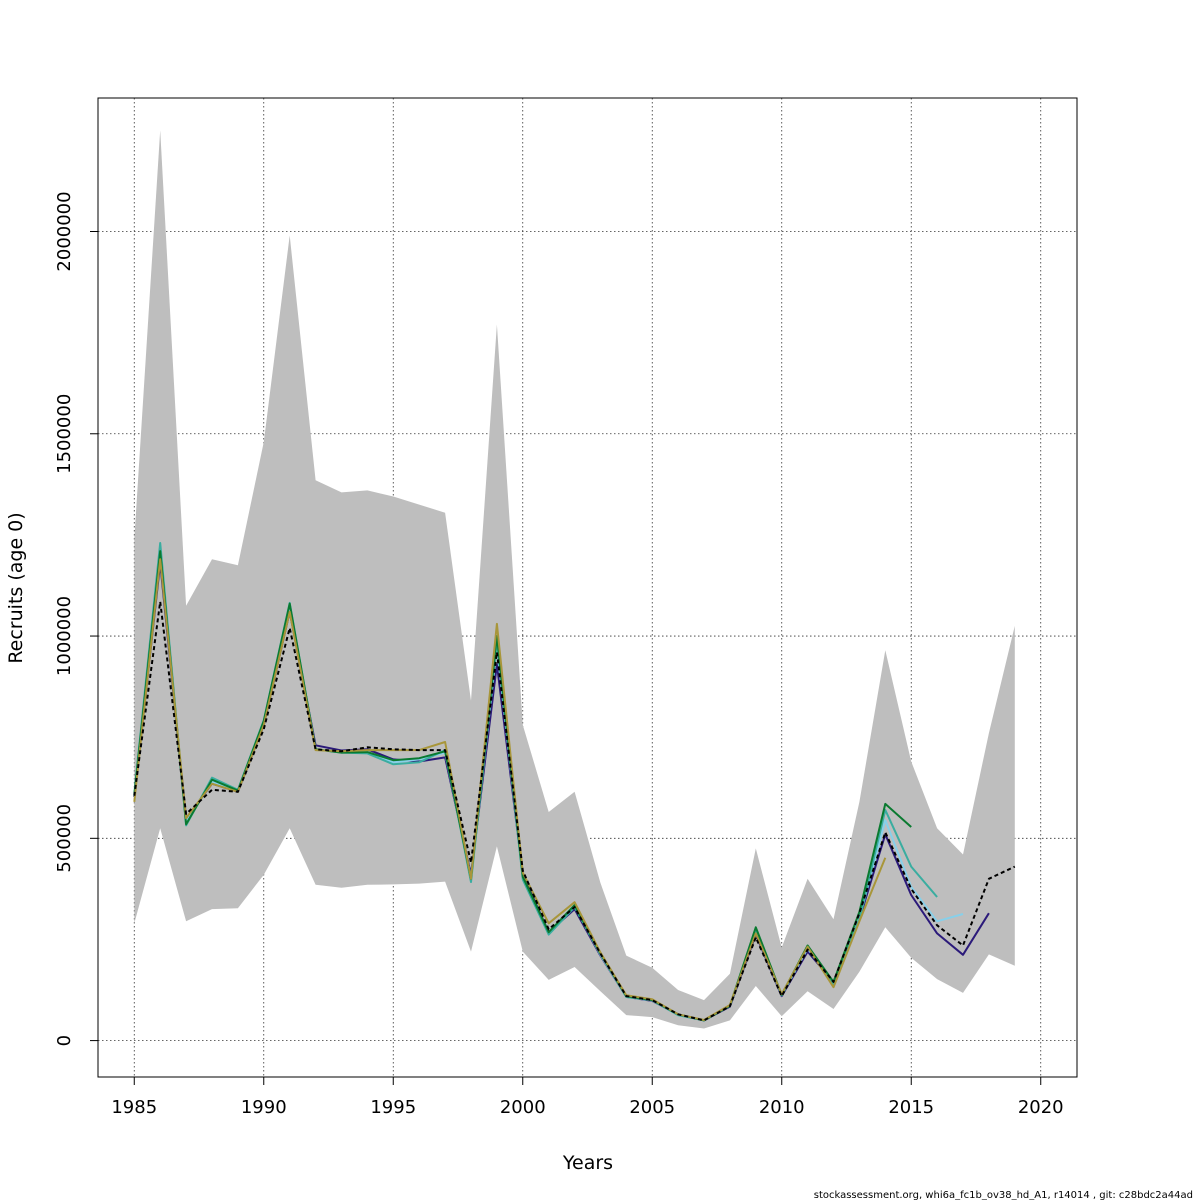  I want to click on y-tick-label: 2000000, so click(64, 231).